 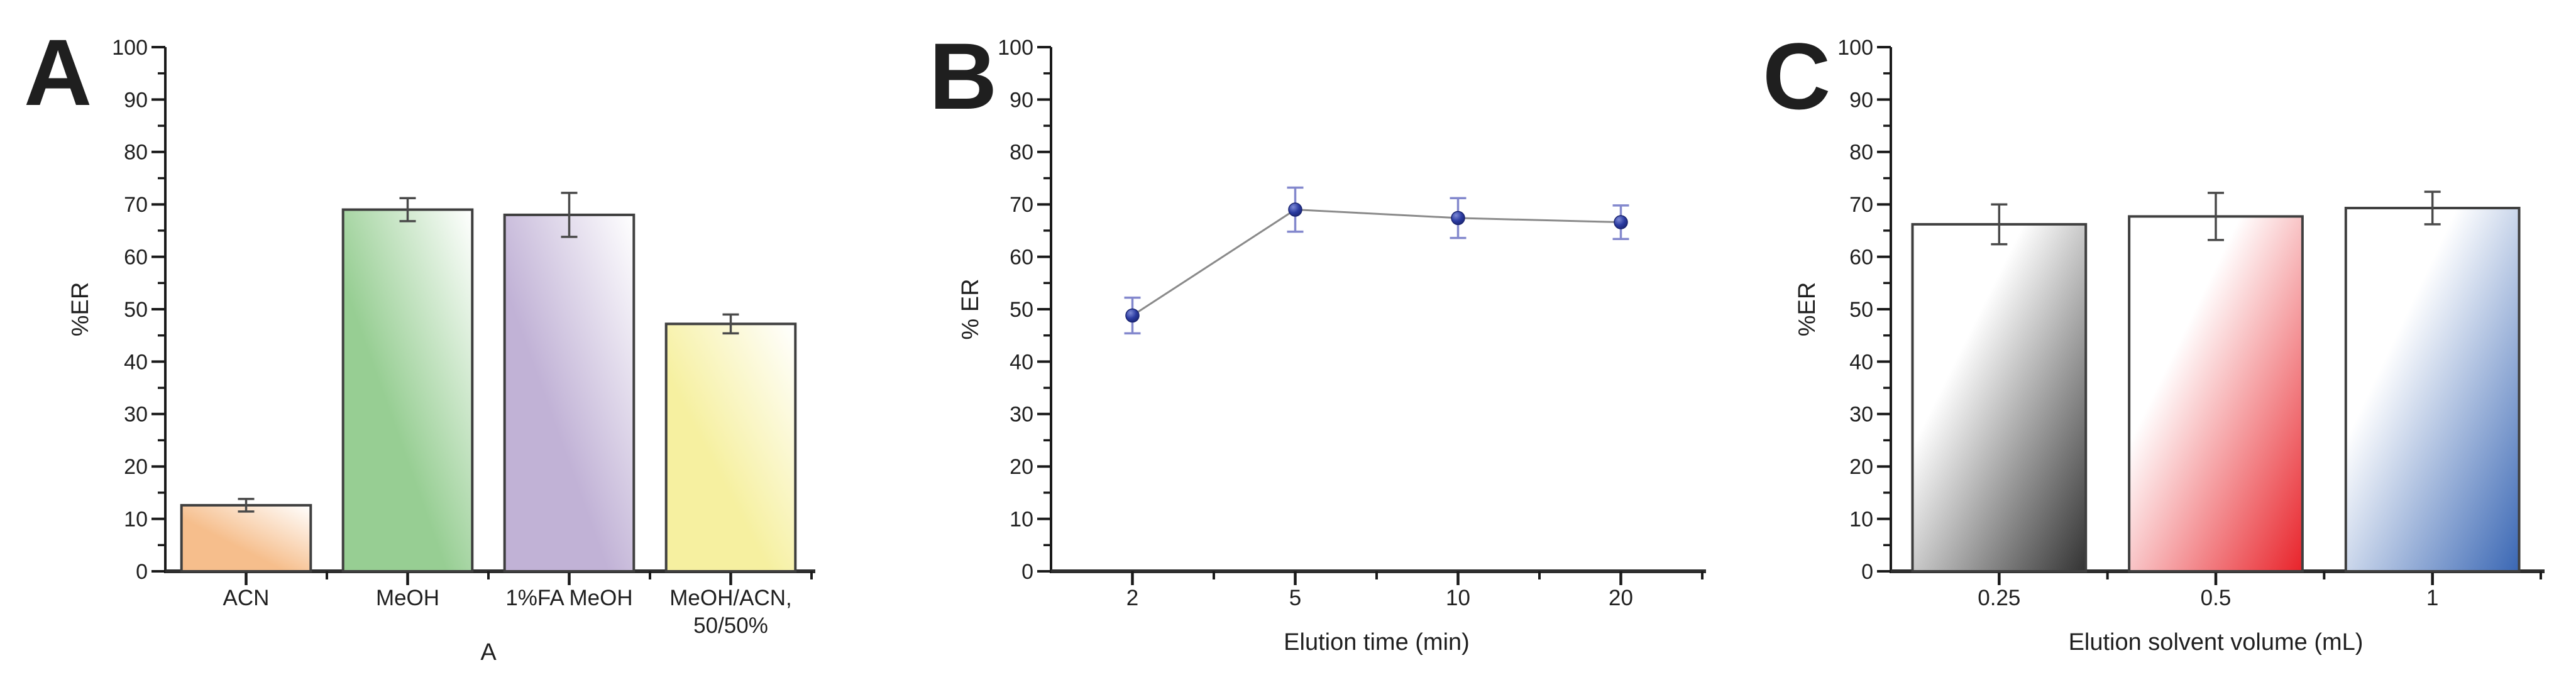 I want to click on x-tick-label: 50/50%, so click(x=730, y=625).